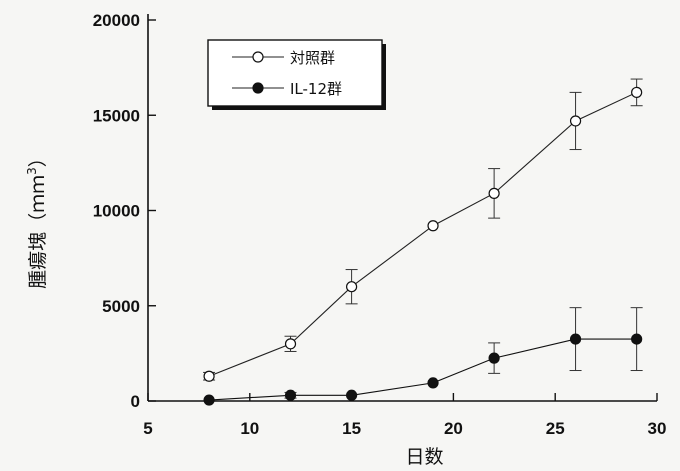 This screenshot has width=680, height=471. I want to click on y-tick-label: 5000, so click(121, 306).